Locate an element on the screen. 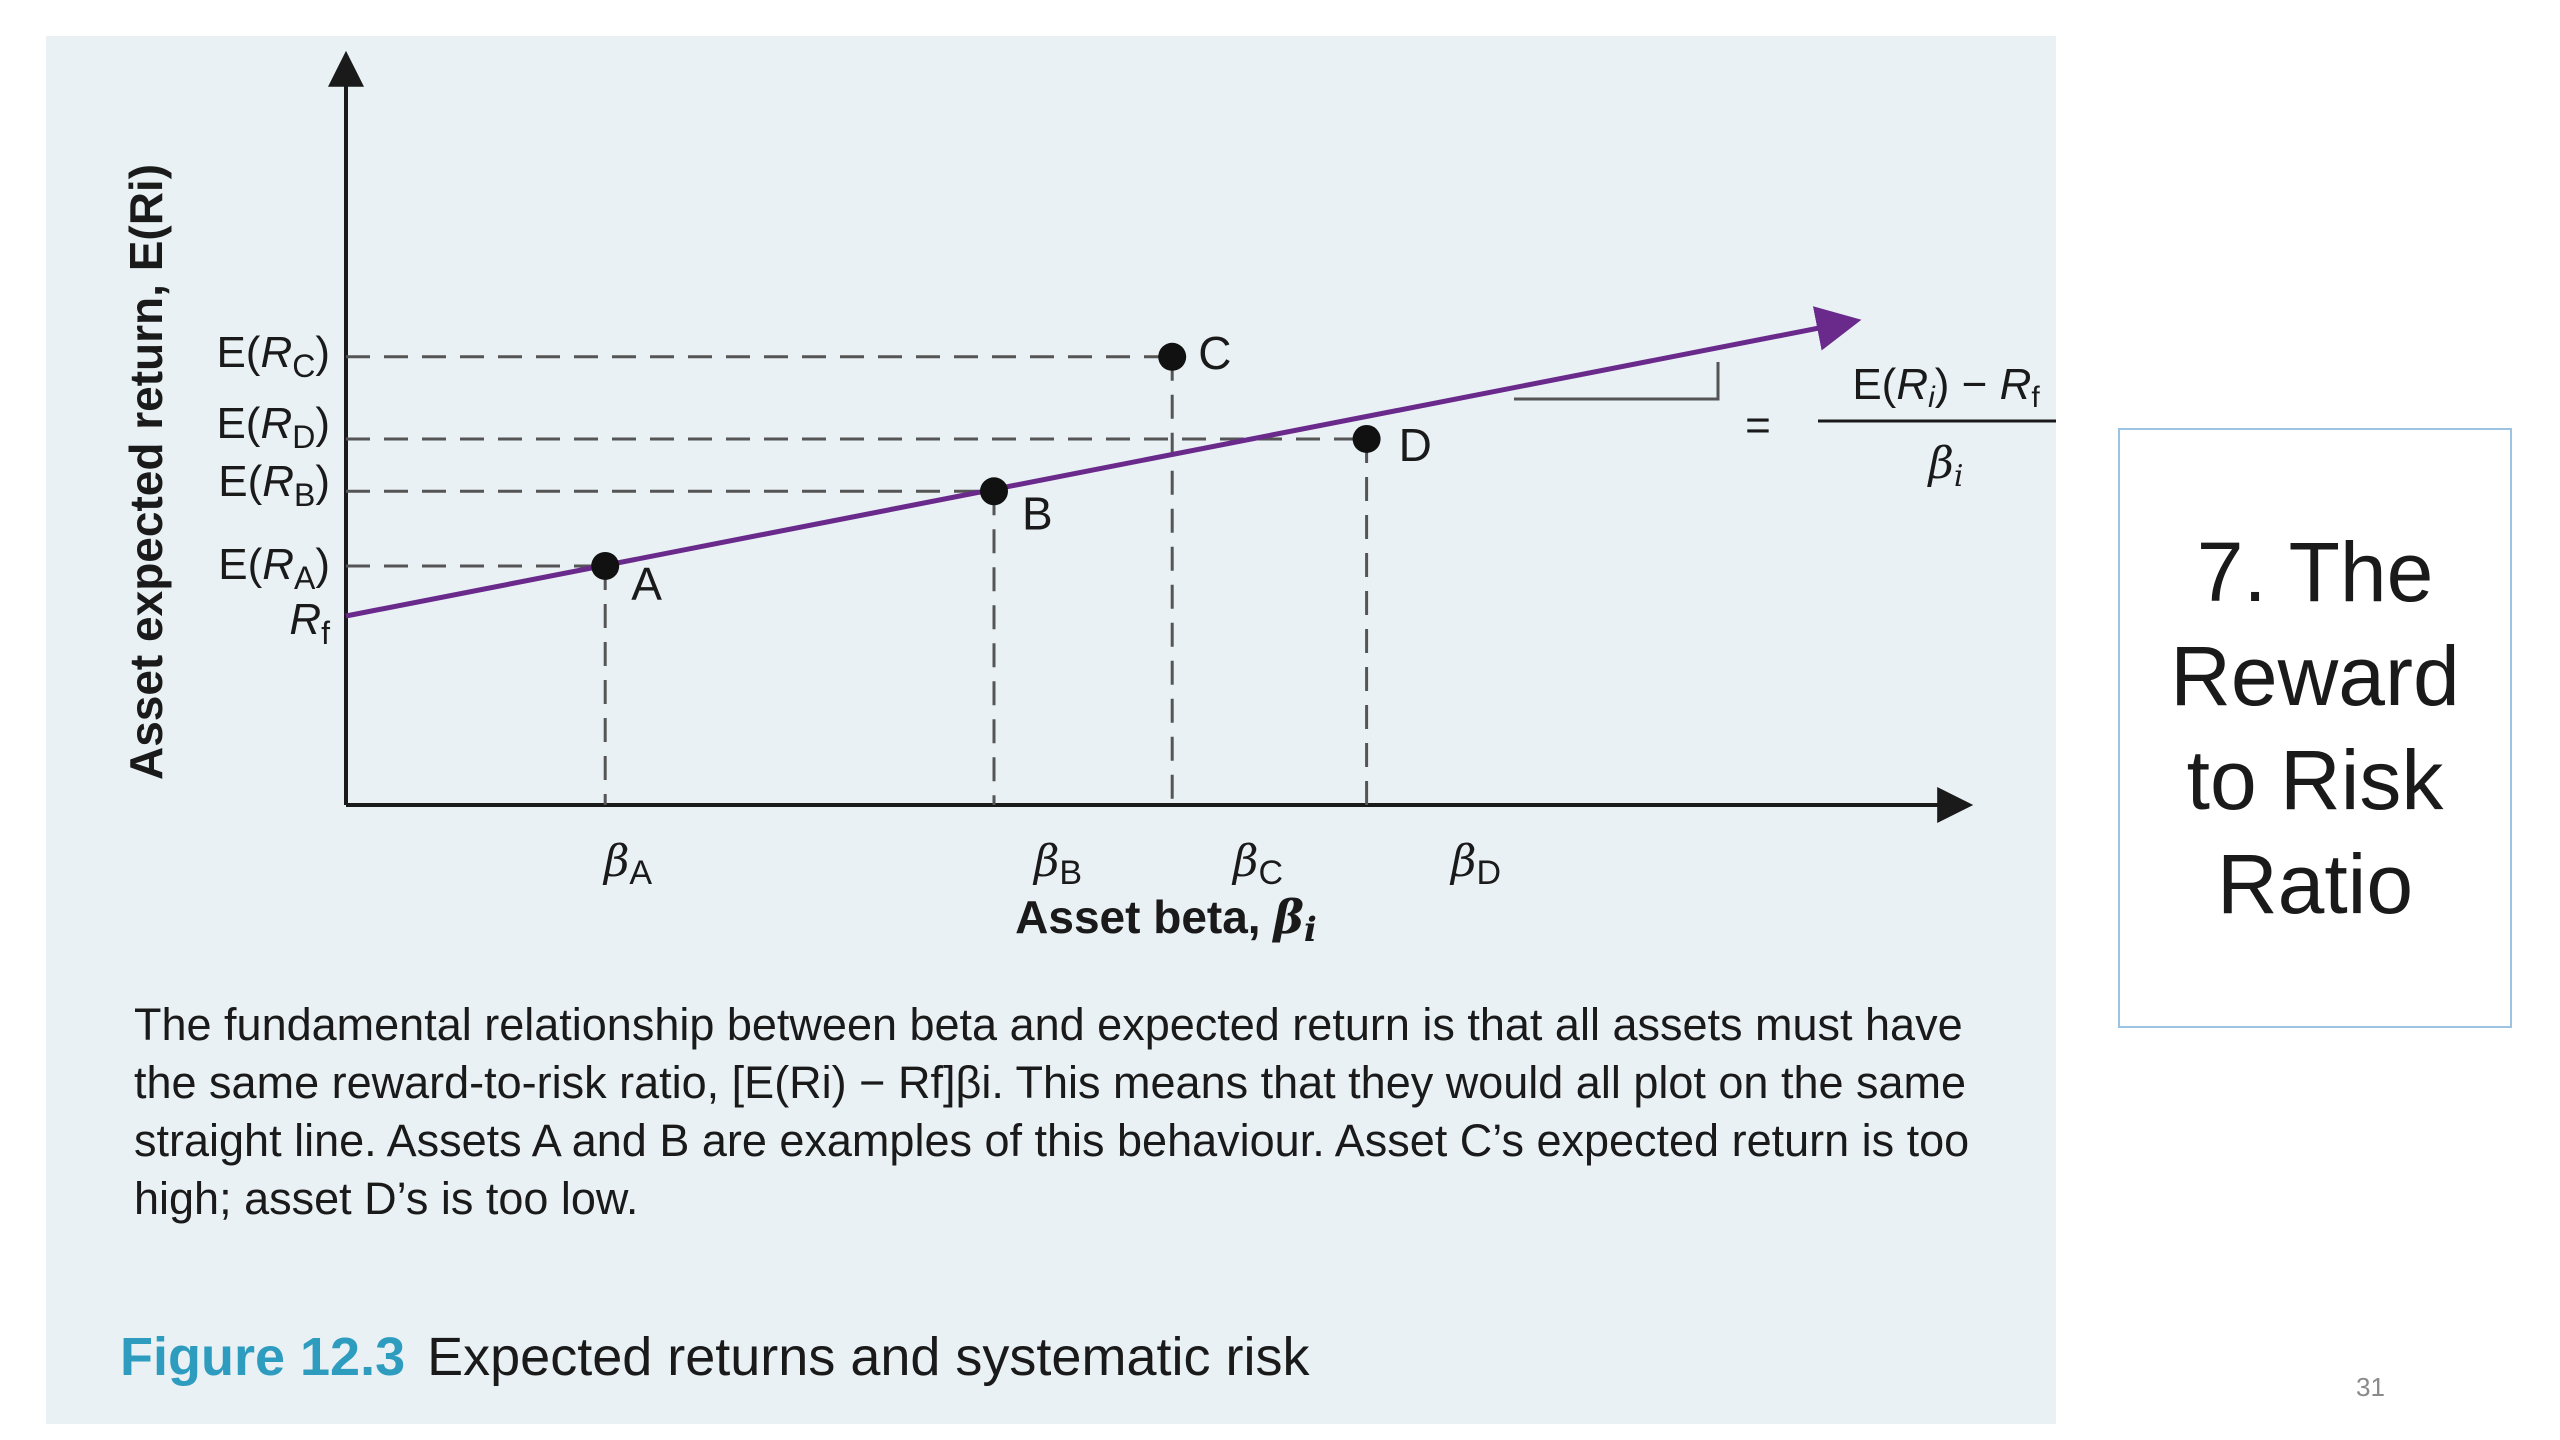 This screenshot has height=1440, width=2560. point-label-a: A is located at coordinates (646, 584).